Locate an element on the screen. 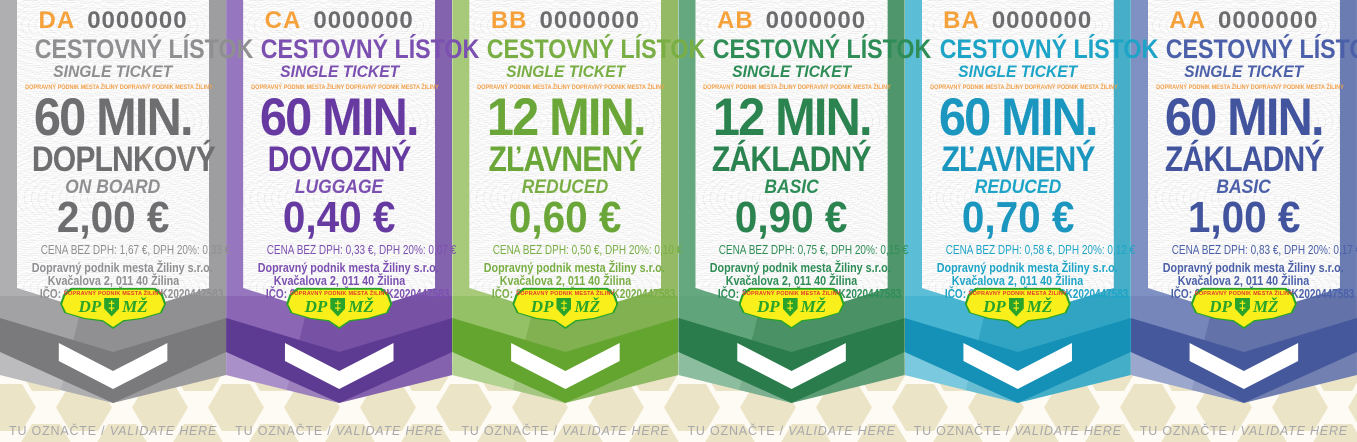 This screenshot has height=442, width=1357. ticket-price: 1,00 € is located at coordinates (1244, 217).